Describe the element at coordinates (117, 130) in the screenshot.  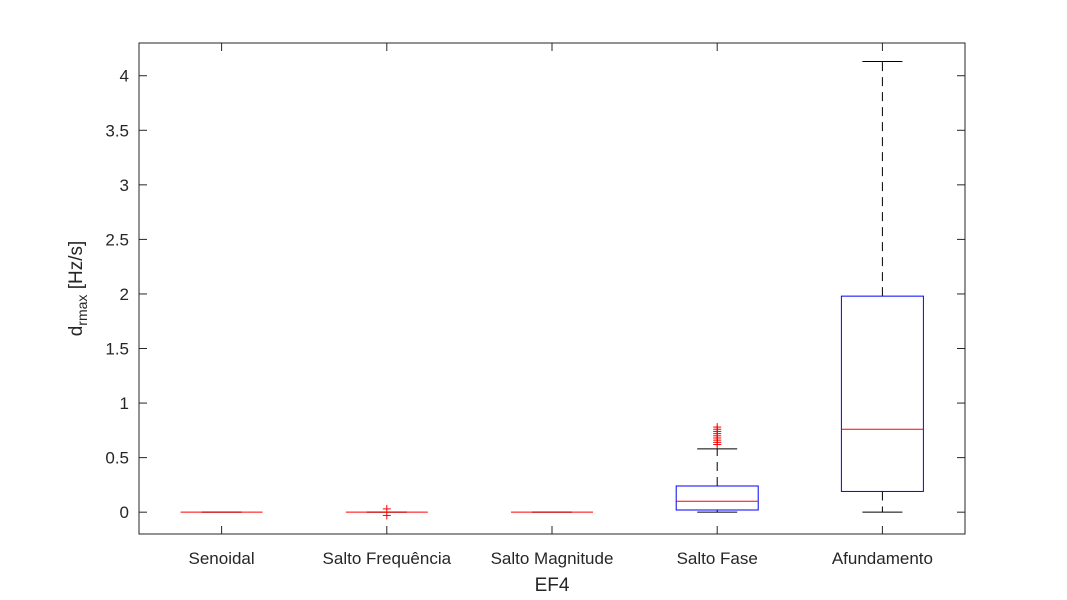
I see `y-tick-label: 3.5` at that location.